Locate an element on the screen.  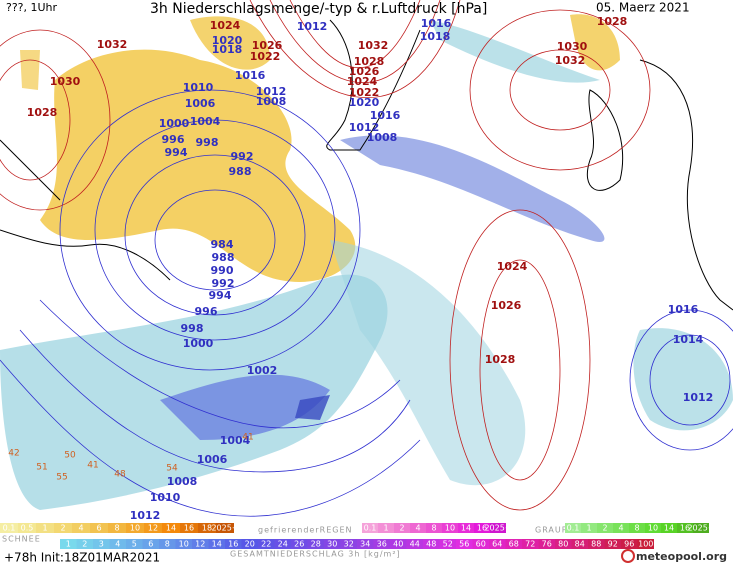
legend-step: 3 is located at coordinates (101, 544).